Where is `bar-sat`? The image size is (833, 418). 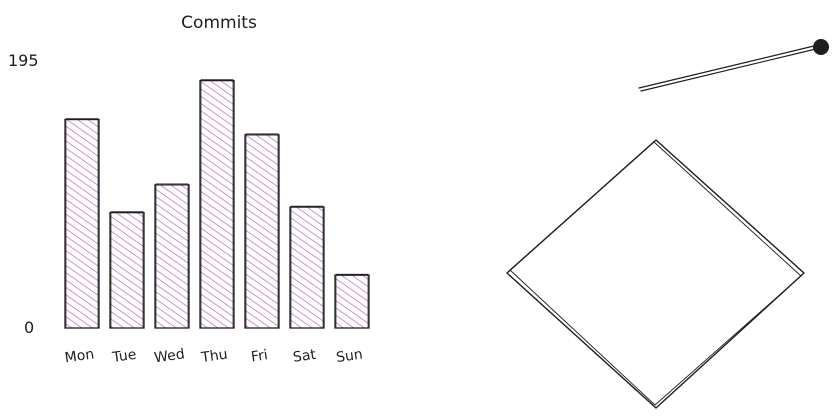 bar-sat is located at coordinates (307, 267).